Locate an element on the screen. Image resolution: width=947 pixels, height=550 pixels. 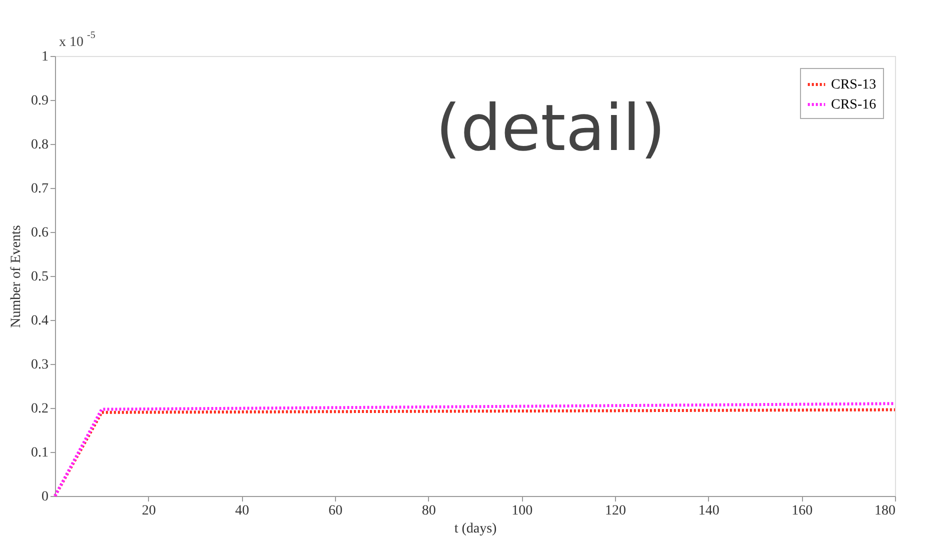
annotation: (detail) is located at coordinates (551, 129).